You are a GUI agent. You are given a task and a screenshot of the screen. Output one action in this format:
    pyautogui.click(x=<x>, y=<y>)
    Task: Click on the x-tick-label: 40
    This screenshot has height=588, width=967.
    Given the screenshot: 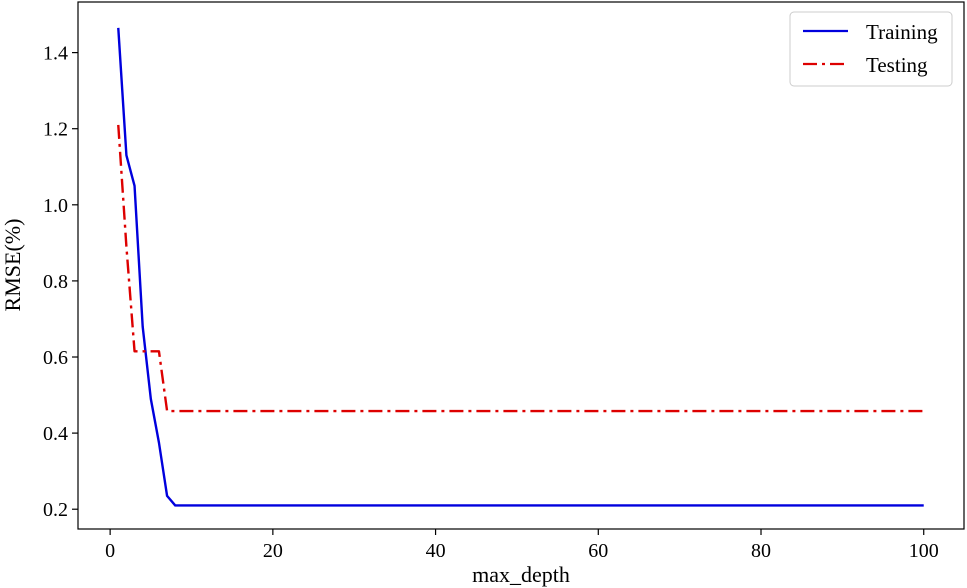 What is the action you would take?
    pyautogui.click(x=436, y=551)
    